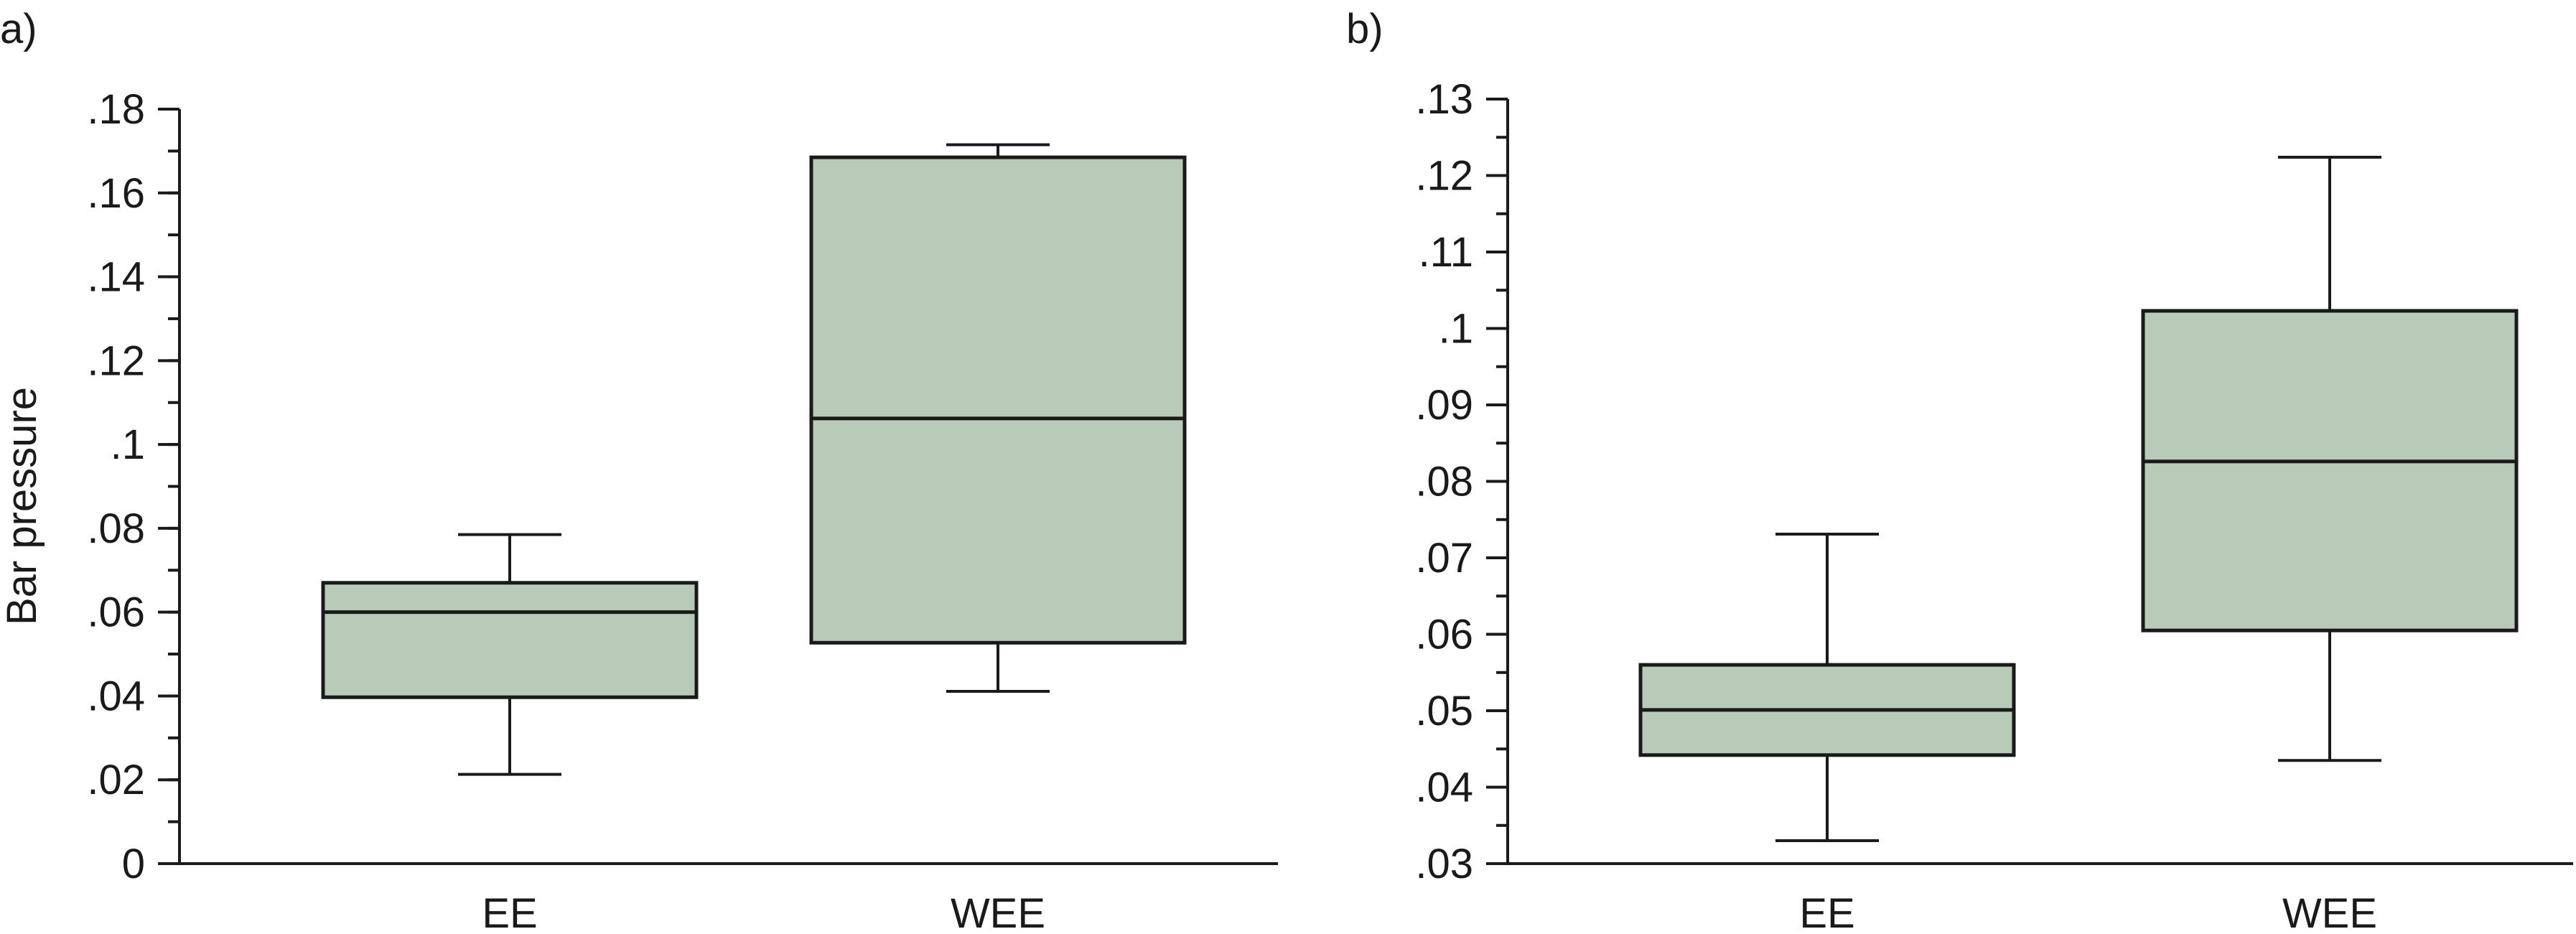 The image size is (2576, 934). I want to click on y-tick-label: .02, so click(116, 780).